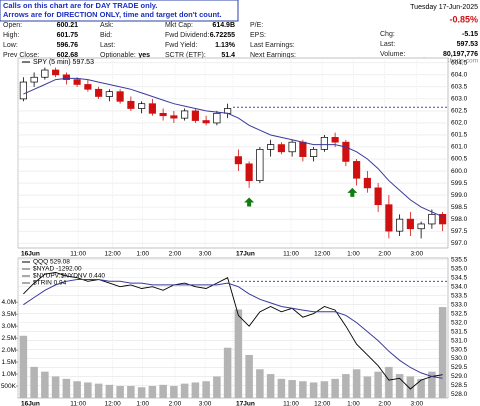 The width and height of the screenshot is (480, 406). Describe the element at coordinates (459, 243) in the screenshot. I see `y-tick-label: 597.0` at that location.